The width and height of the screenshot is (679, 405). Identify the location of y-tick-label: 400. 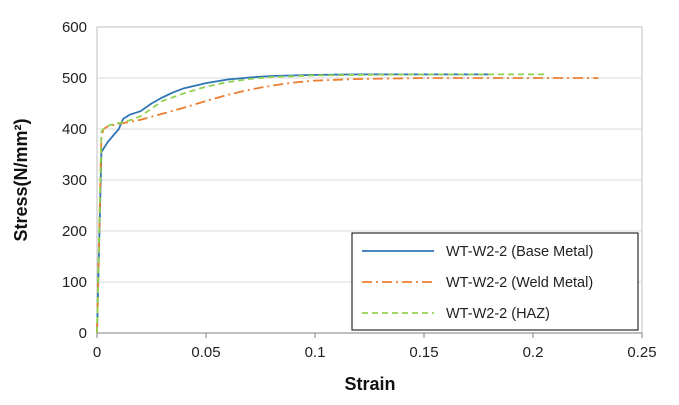
(74, 129).